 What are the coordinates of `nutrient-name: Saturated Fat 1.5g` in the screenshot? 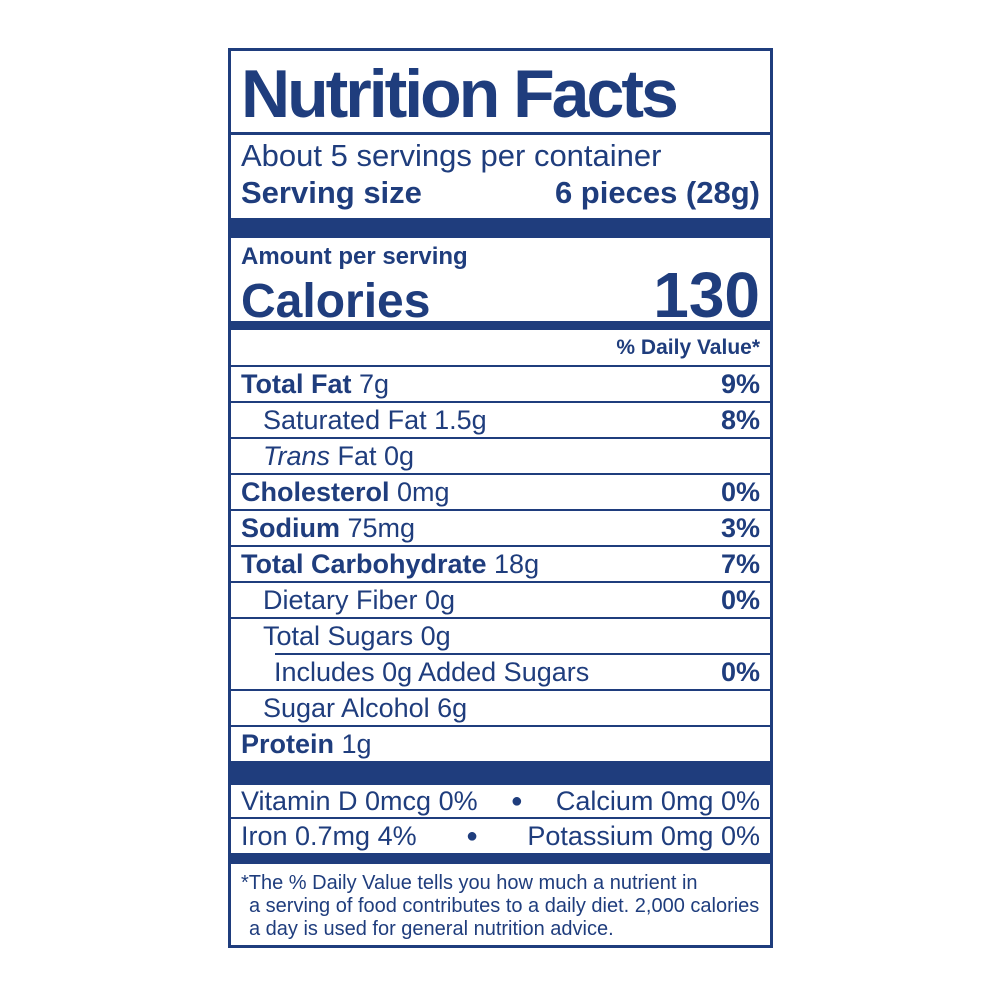 It's located at (375, 419).